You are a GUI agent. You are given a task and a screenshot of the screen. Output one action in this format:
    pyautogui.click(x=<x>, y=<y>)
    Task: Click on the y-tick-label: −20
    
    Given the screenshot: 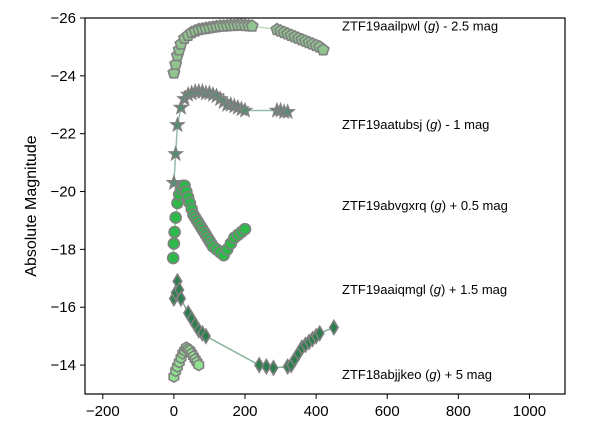 What is the action you would take?
    pyautogui.click(x=63, y=192)
    